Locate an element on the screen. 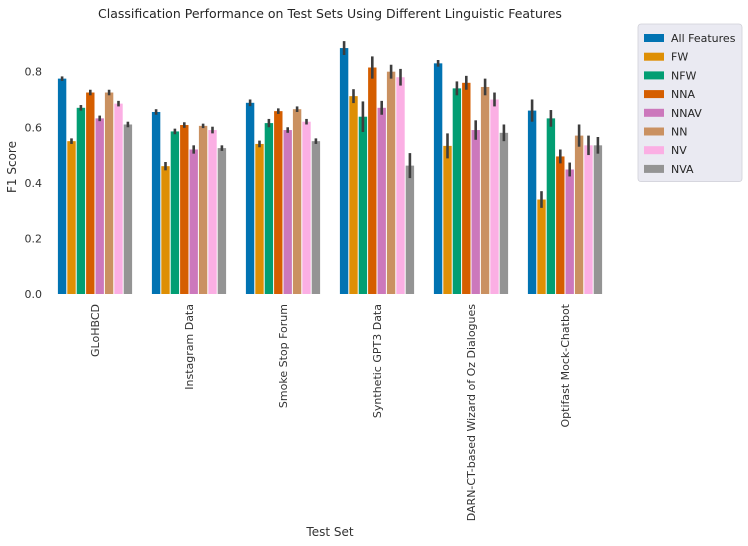 The height and width of the screenshot is (546, 748). legend: All Features FW NFW NNA NNAV NN NV NVA is located at coordinates (690, 103).